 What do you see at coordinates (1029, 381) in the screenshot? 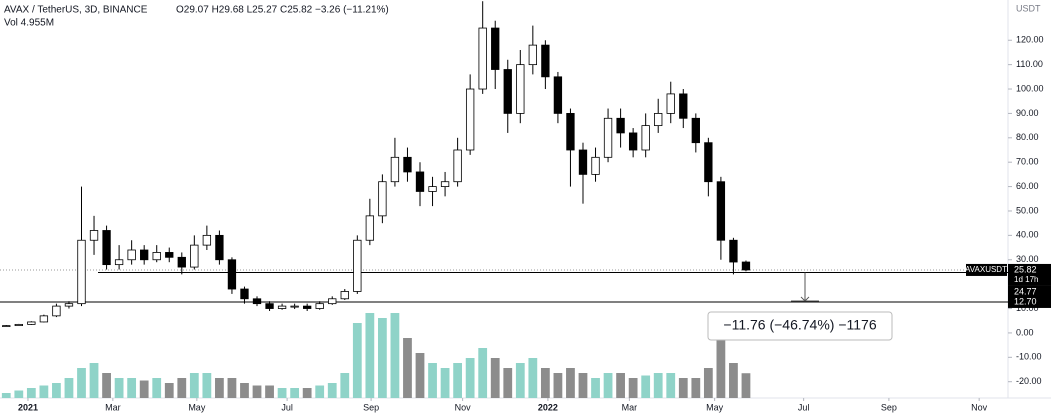
I see `y-tick-label: -20.00` at bounding box center [1029, 381].